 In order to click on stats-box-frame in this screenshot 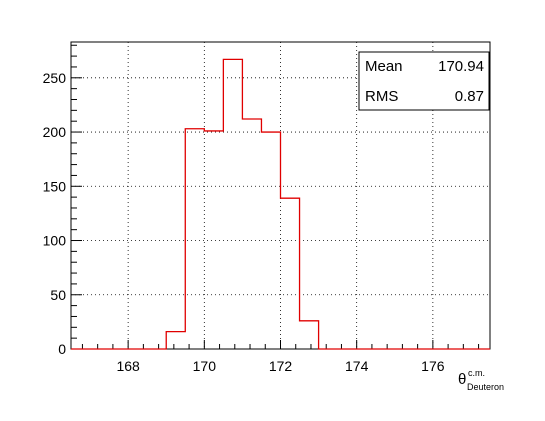, I will do `click(424, 81)`.